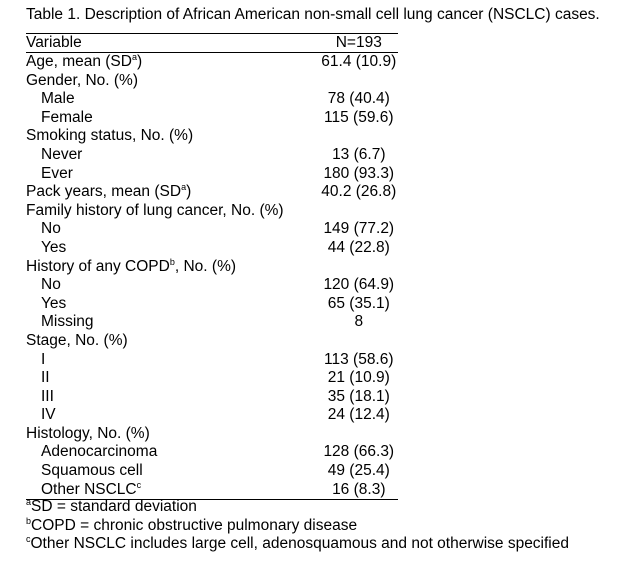 This screenshot has width=640, height=568. I want to click on row-label: Male, so click(155, 99).